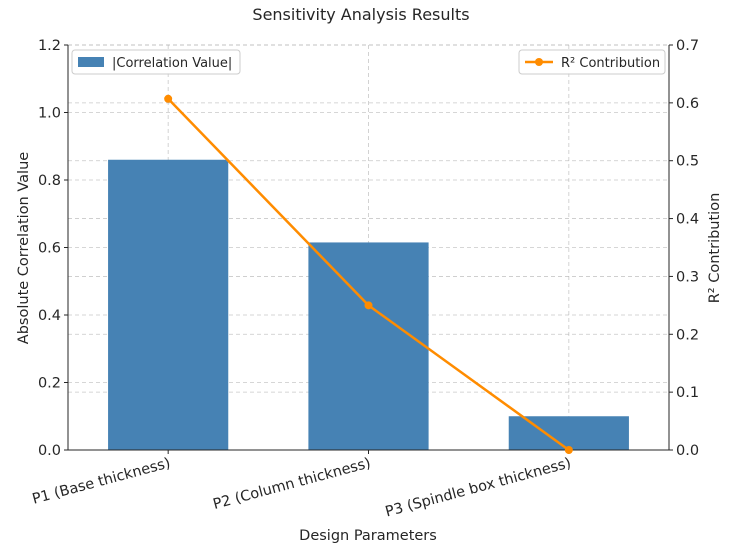  I want to click on left-axis-title: Absolute Correlation Value, so click(24, 248).